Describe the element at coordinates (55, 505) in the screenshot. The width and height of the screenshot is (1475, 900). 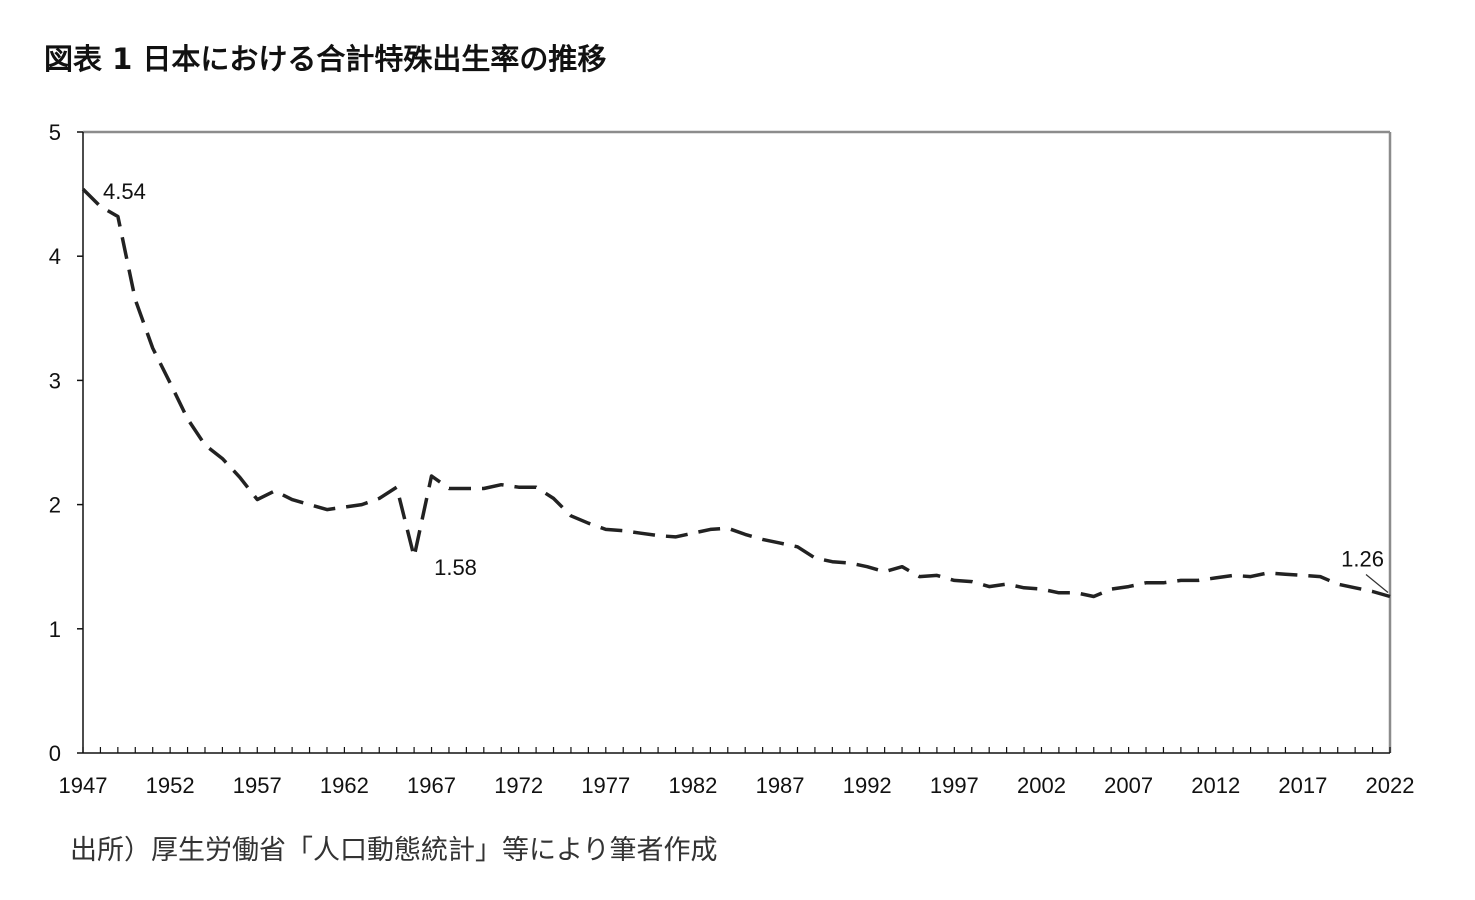
I see `y-tick-label: 2` at that location.